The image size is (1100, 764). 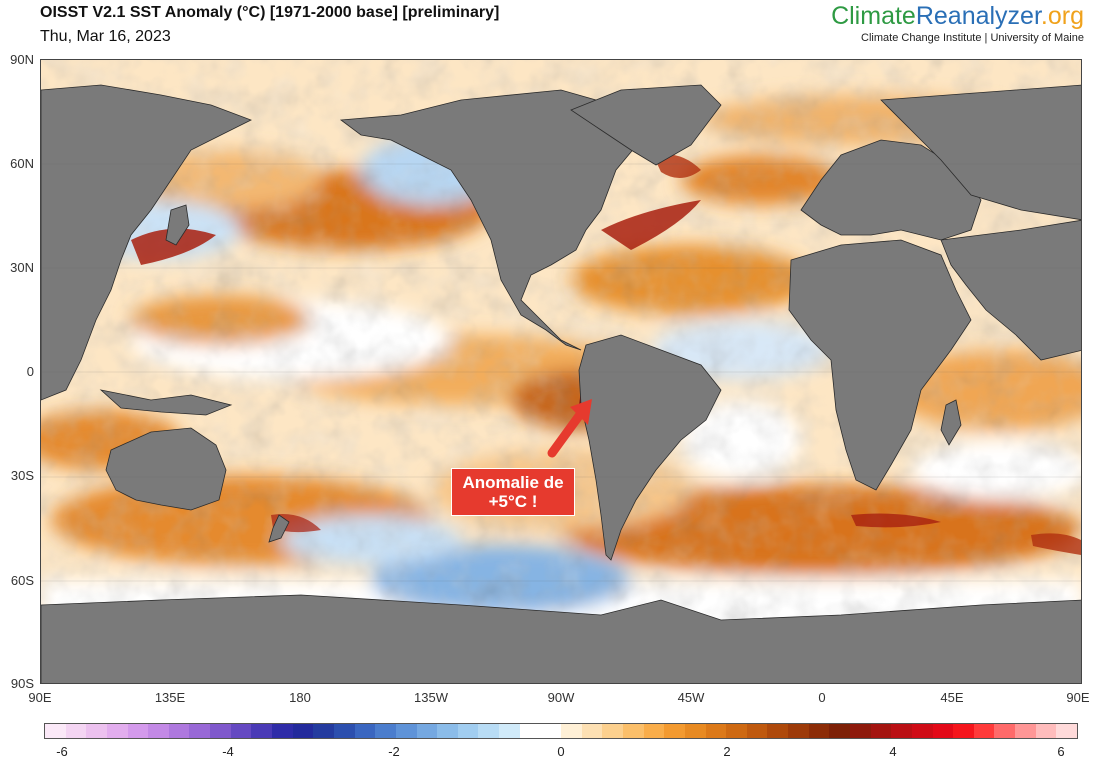 I want to click on siberia-land, so click(x=980, y=152).